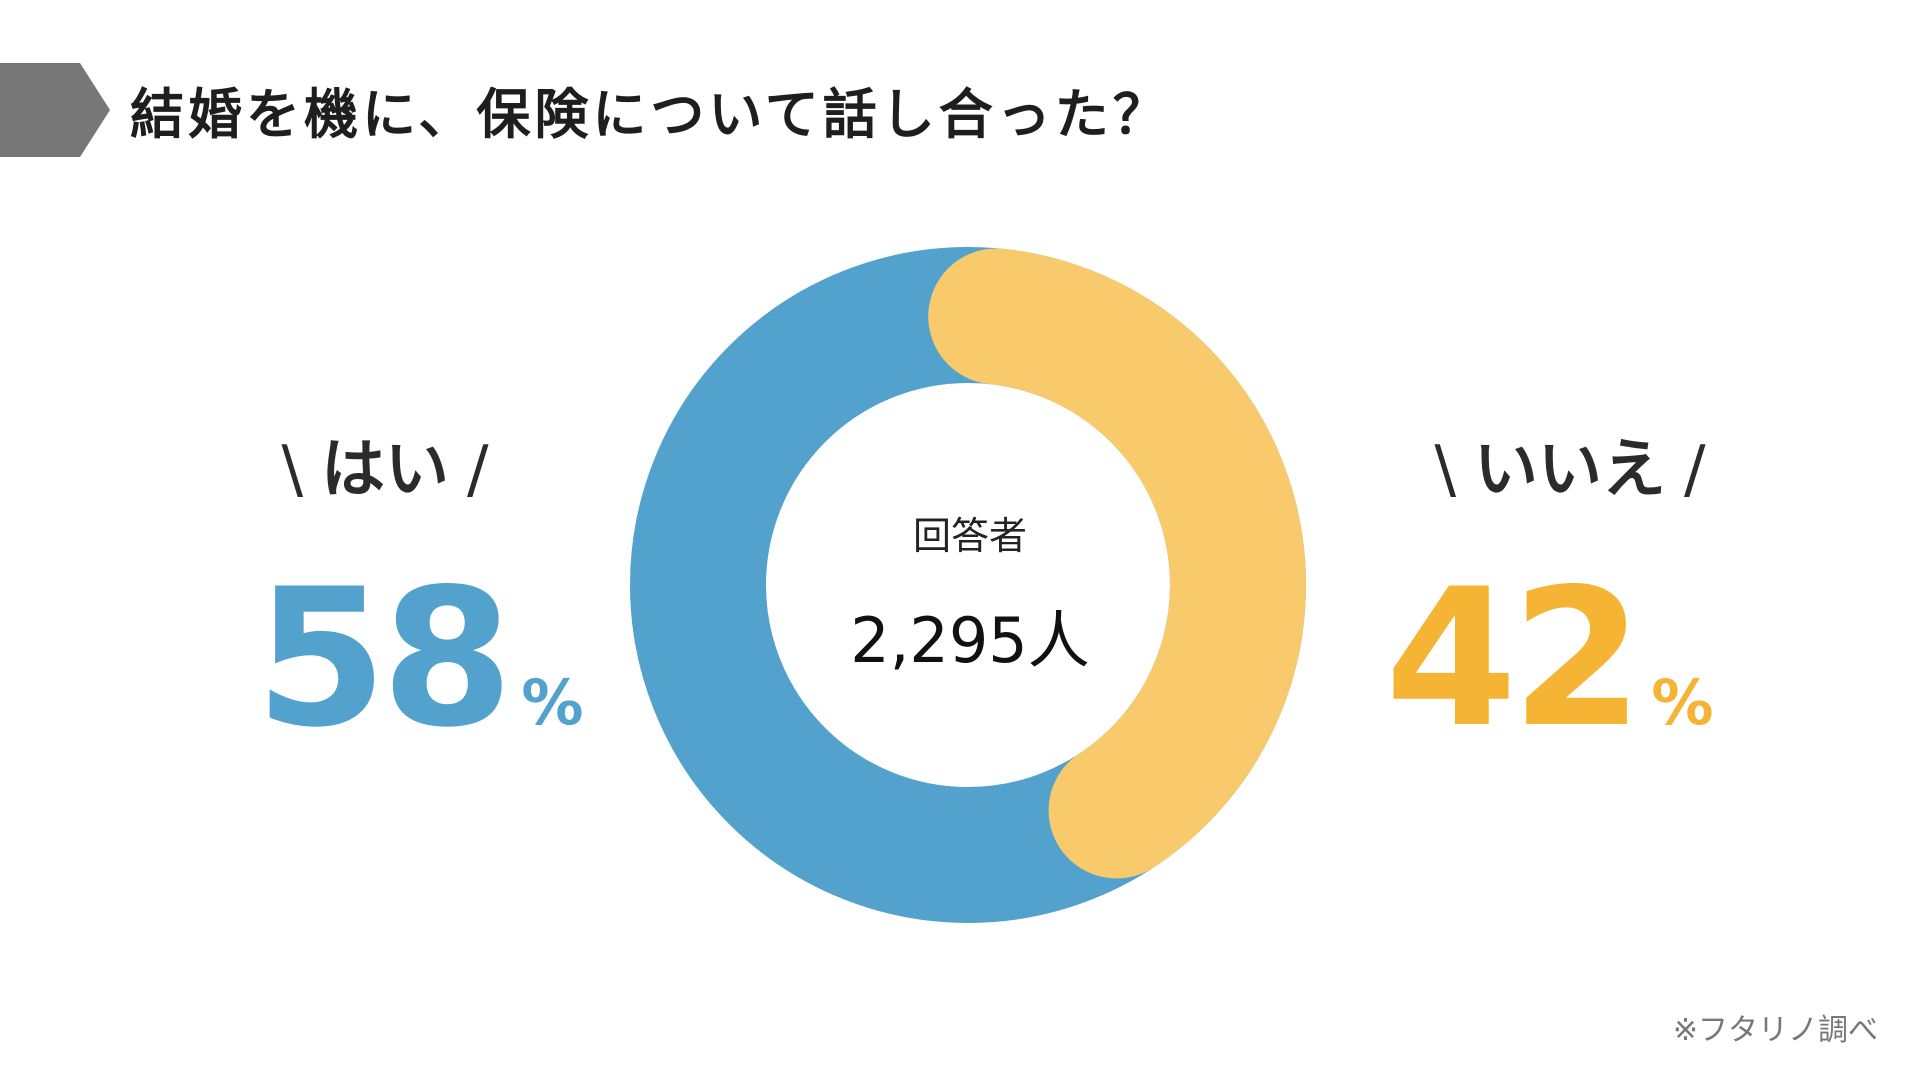 This screenshot has width=1920, height=1080. I want to click on source-note: ※フタリノ調べ, so click(1775, 1030).